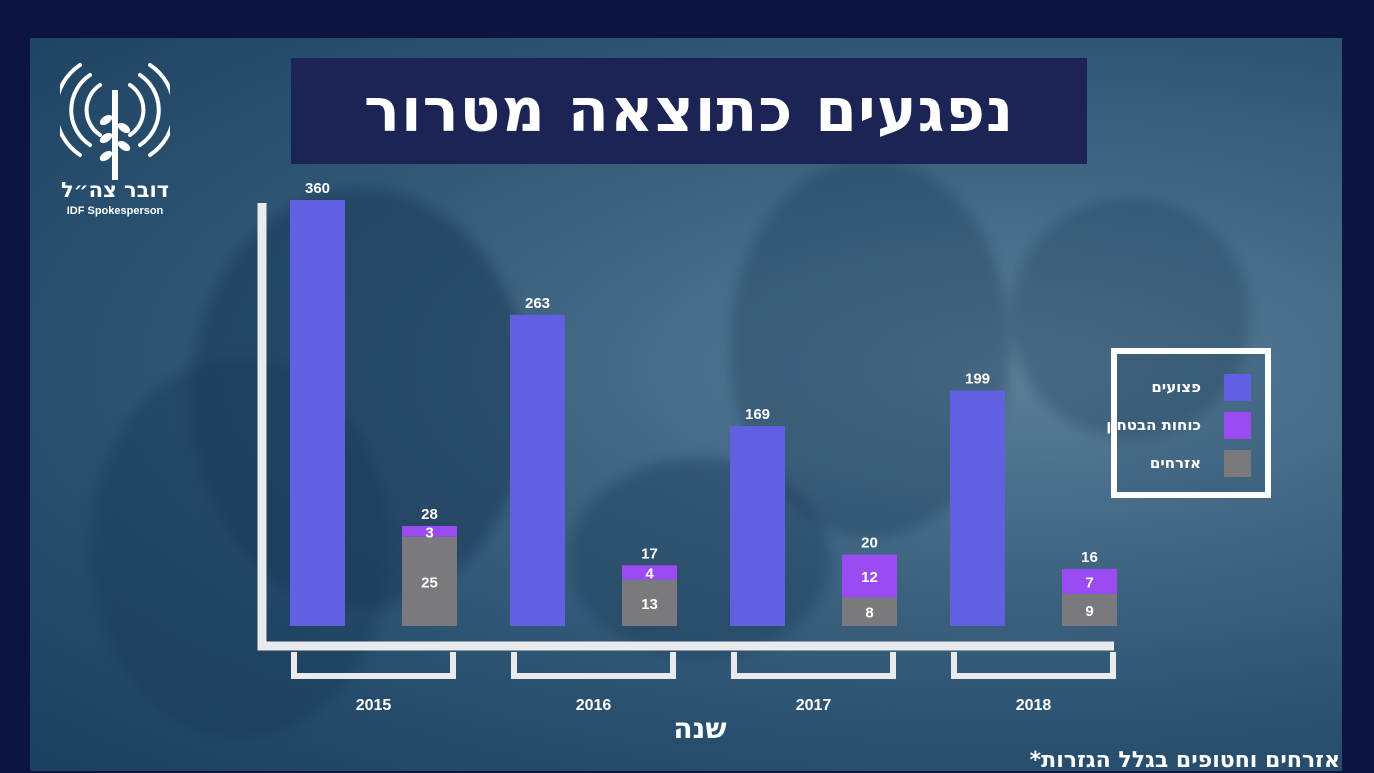  Describe the element at coordinates (1175, 463) in the screenshot. I see `legend-label: אזרחים` at that location.